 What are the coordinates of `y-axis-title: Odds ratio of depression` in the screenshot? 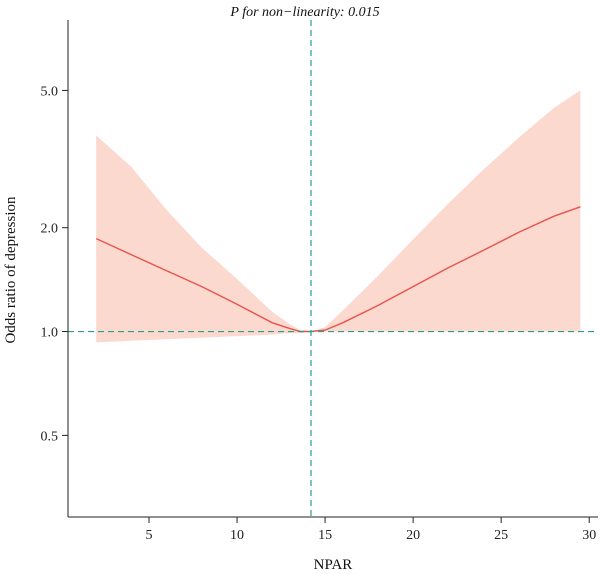 It's located at (11, 270).